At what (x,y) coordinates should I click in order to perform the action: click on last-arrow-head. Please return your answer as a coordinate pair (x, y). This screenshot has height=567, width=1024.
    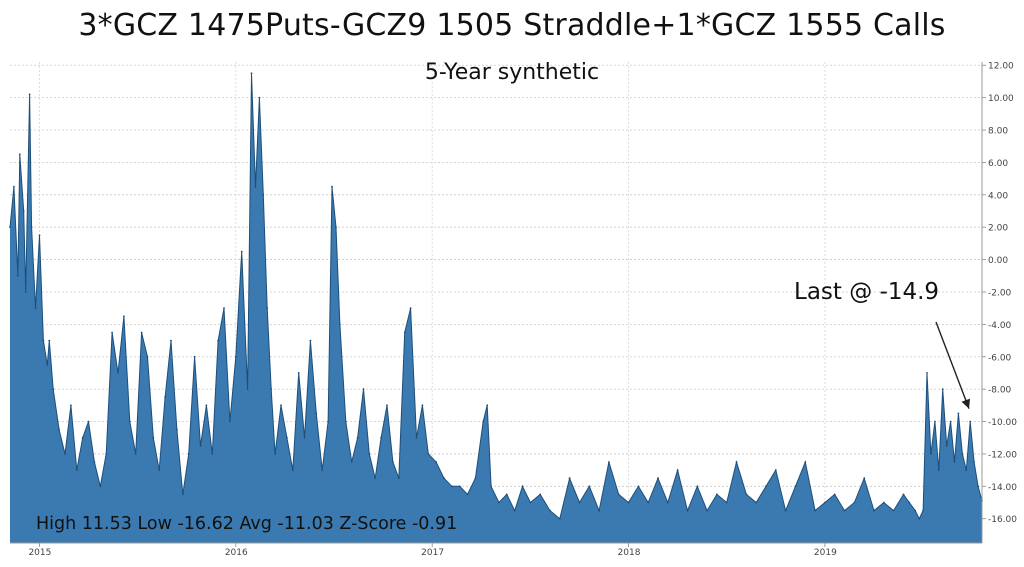
    Looking at the image, I should click on (965, 403).